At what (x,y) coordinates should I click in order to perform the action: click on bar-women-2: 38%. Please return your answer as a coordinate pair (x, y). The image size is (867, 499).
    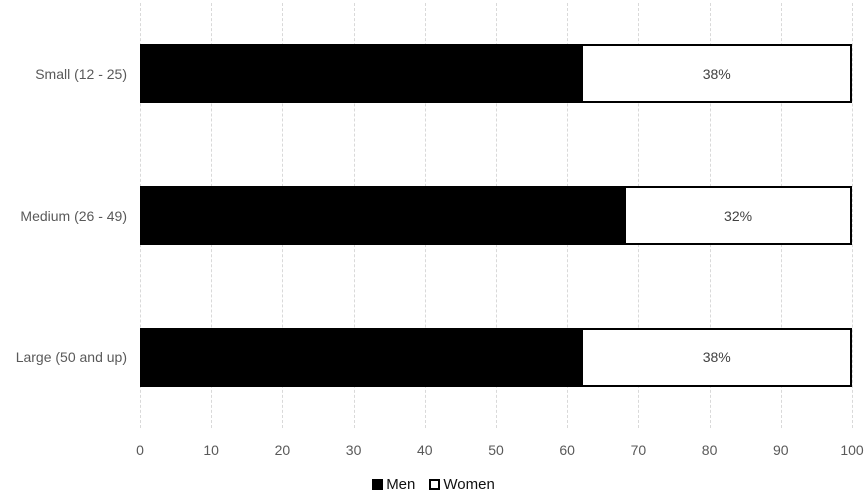
    Looking at the image, I should click on (716, 357).